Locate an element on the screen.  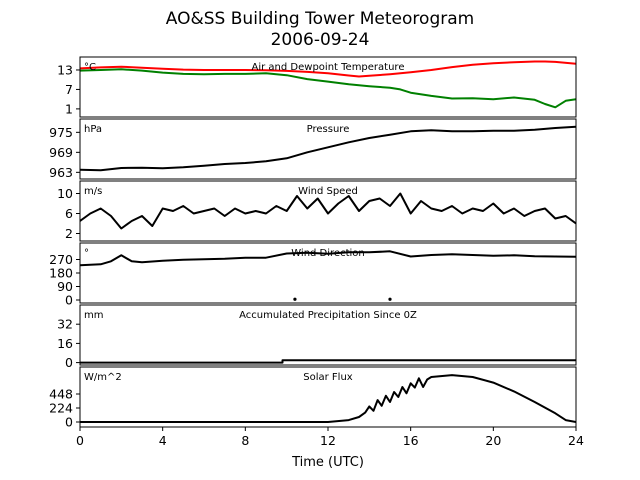
panel-2-ytick-label-2: 10 is located at coordinates (65, 193).